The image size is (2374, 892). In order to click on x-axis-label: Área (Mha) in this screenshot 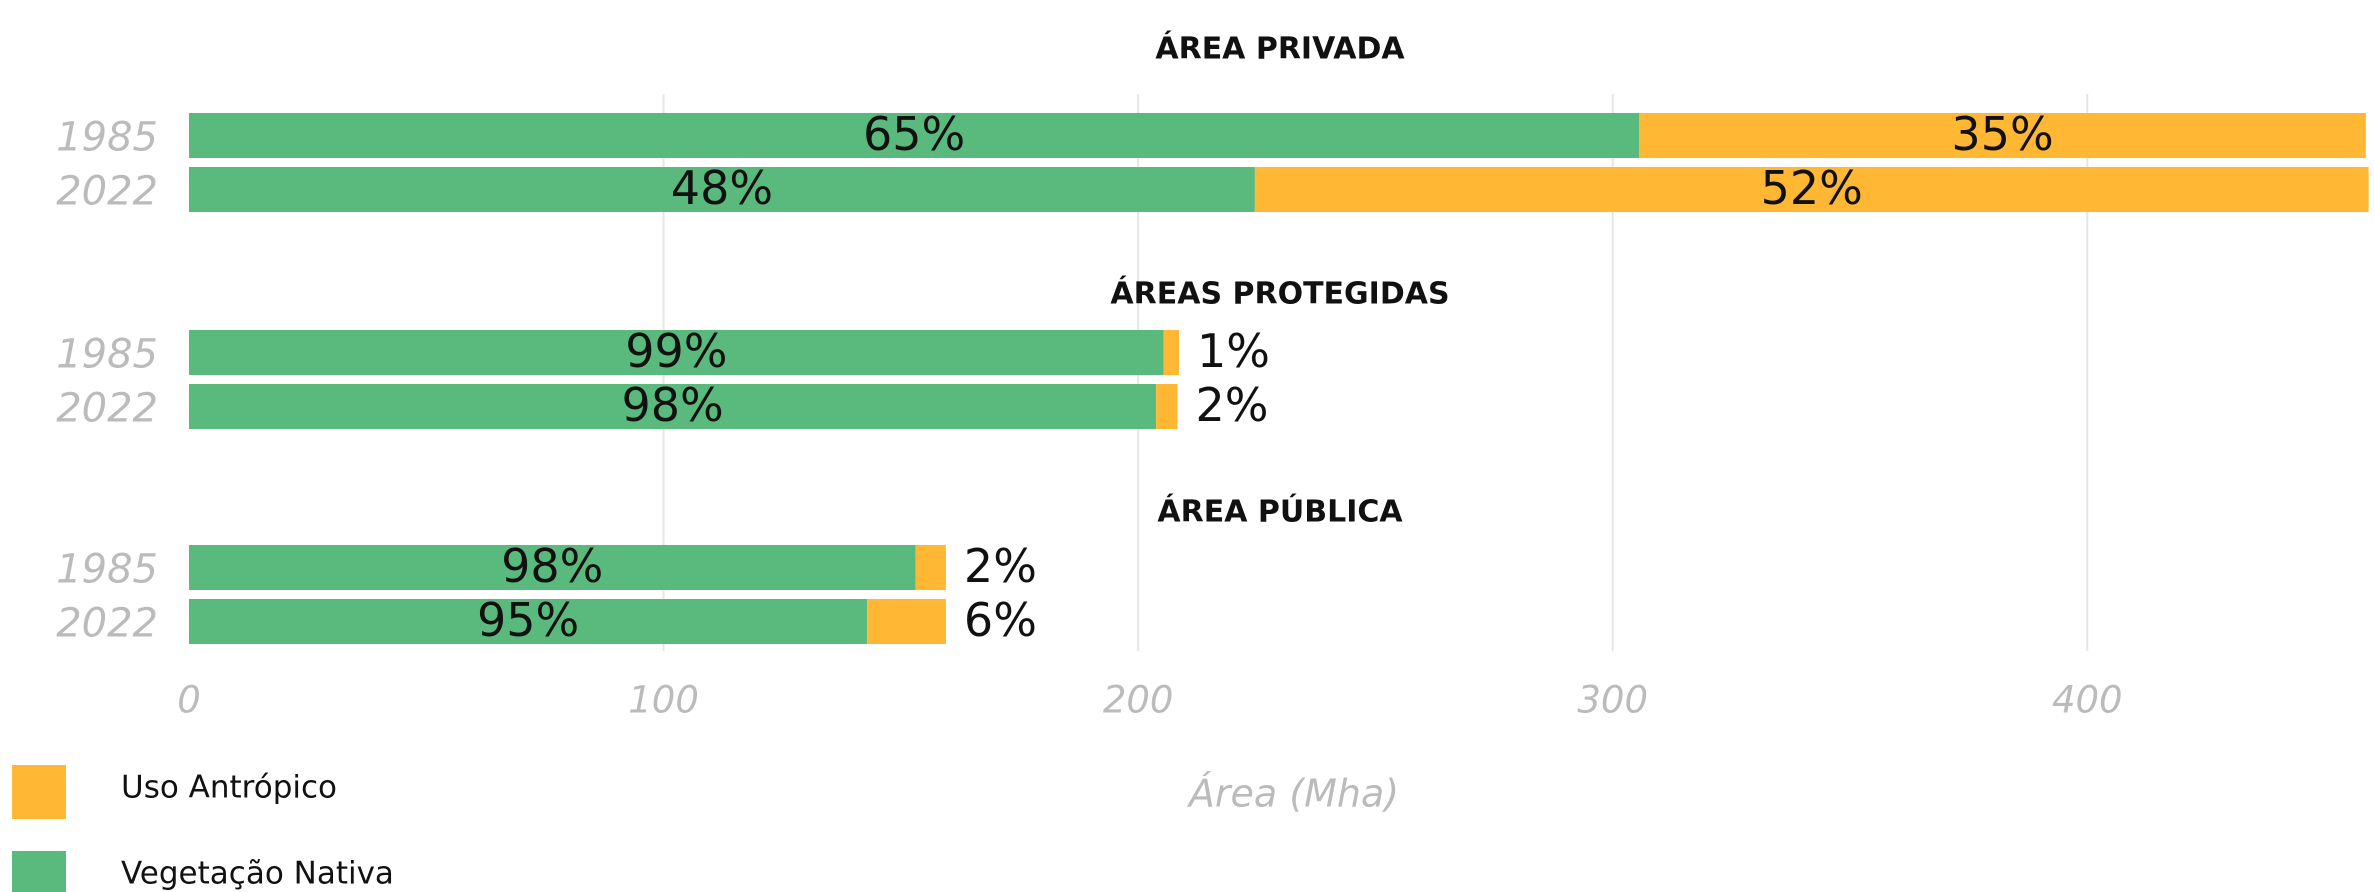, I will do `click(1292, 794)`.